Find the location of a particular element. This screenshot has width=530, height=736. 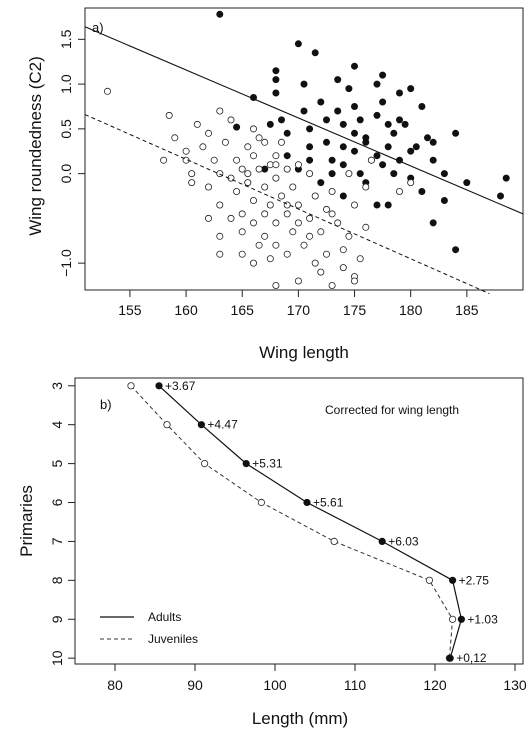

y-tick-label: 1.0 is located at coordinates (66, 84).